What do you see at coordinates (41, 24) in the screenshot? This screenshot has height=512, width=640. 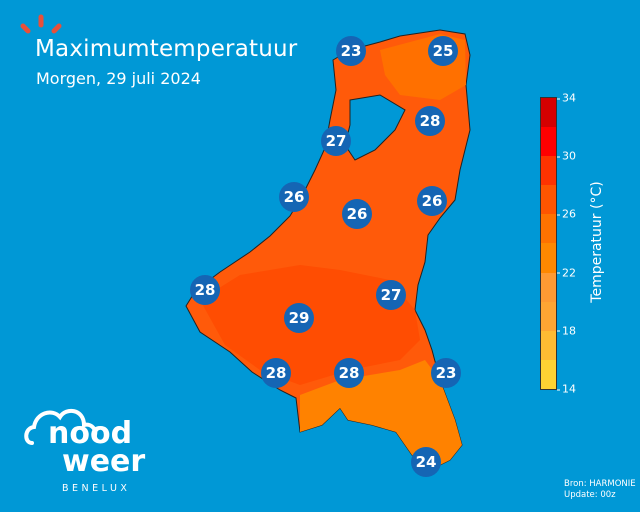 I see `sun-logo-icon` at bounding box center [41, 24].